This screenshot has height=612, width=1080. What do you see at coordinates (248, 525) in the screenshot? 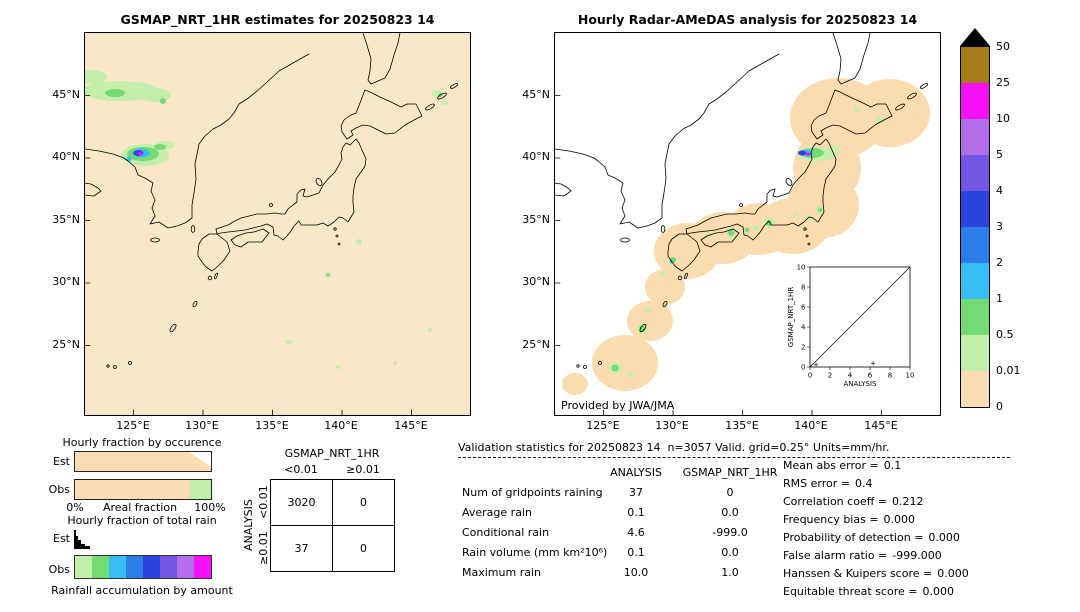
I see `contingency-row-group: ANALYSIS` at bounding box center [248, 525].